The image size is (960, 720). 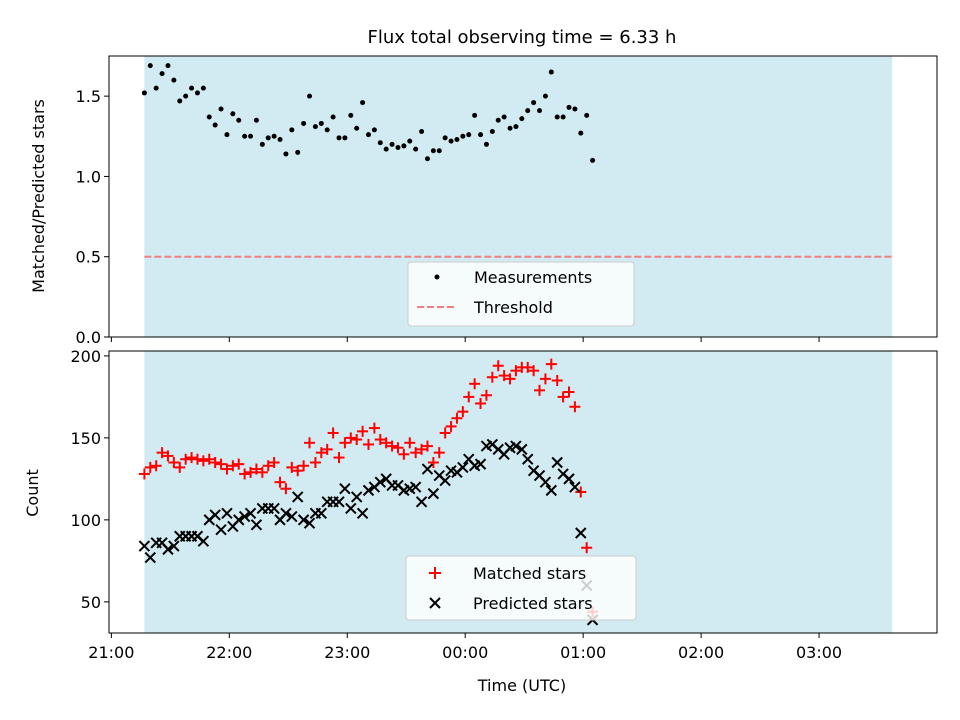 I want to click on count-ytick-tick-label: 100, so click(x=85, y=520).